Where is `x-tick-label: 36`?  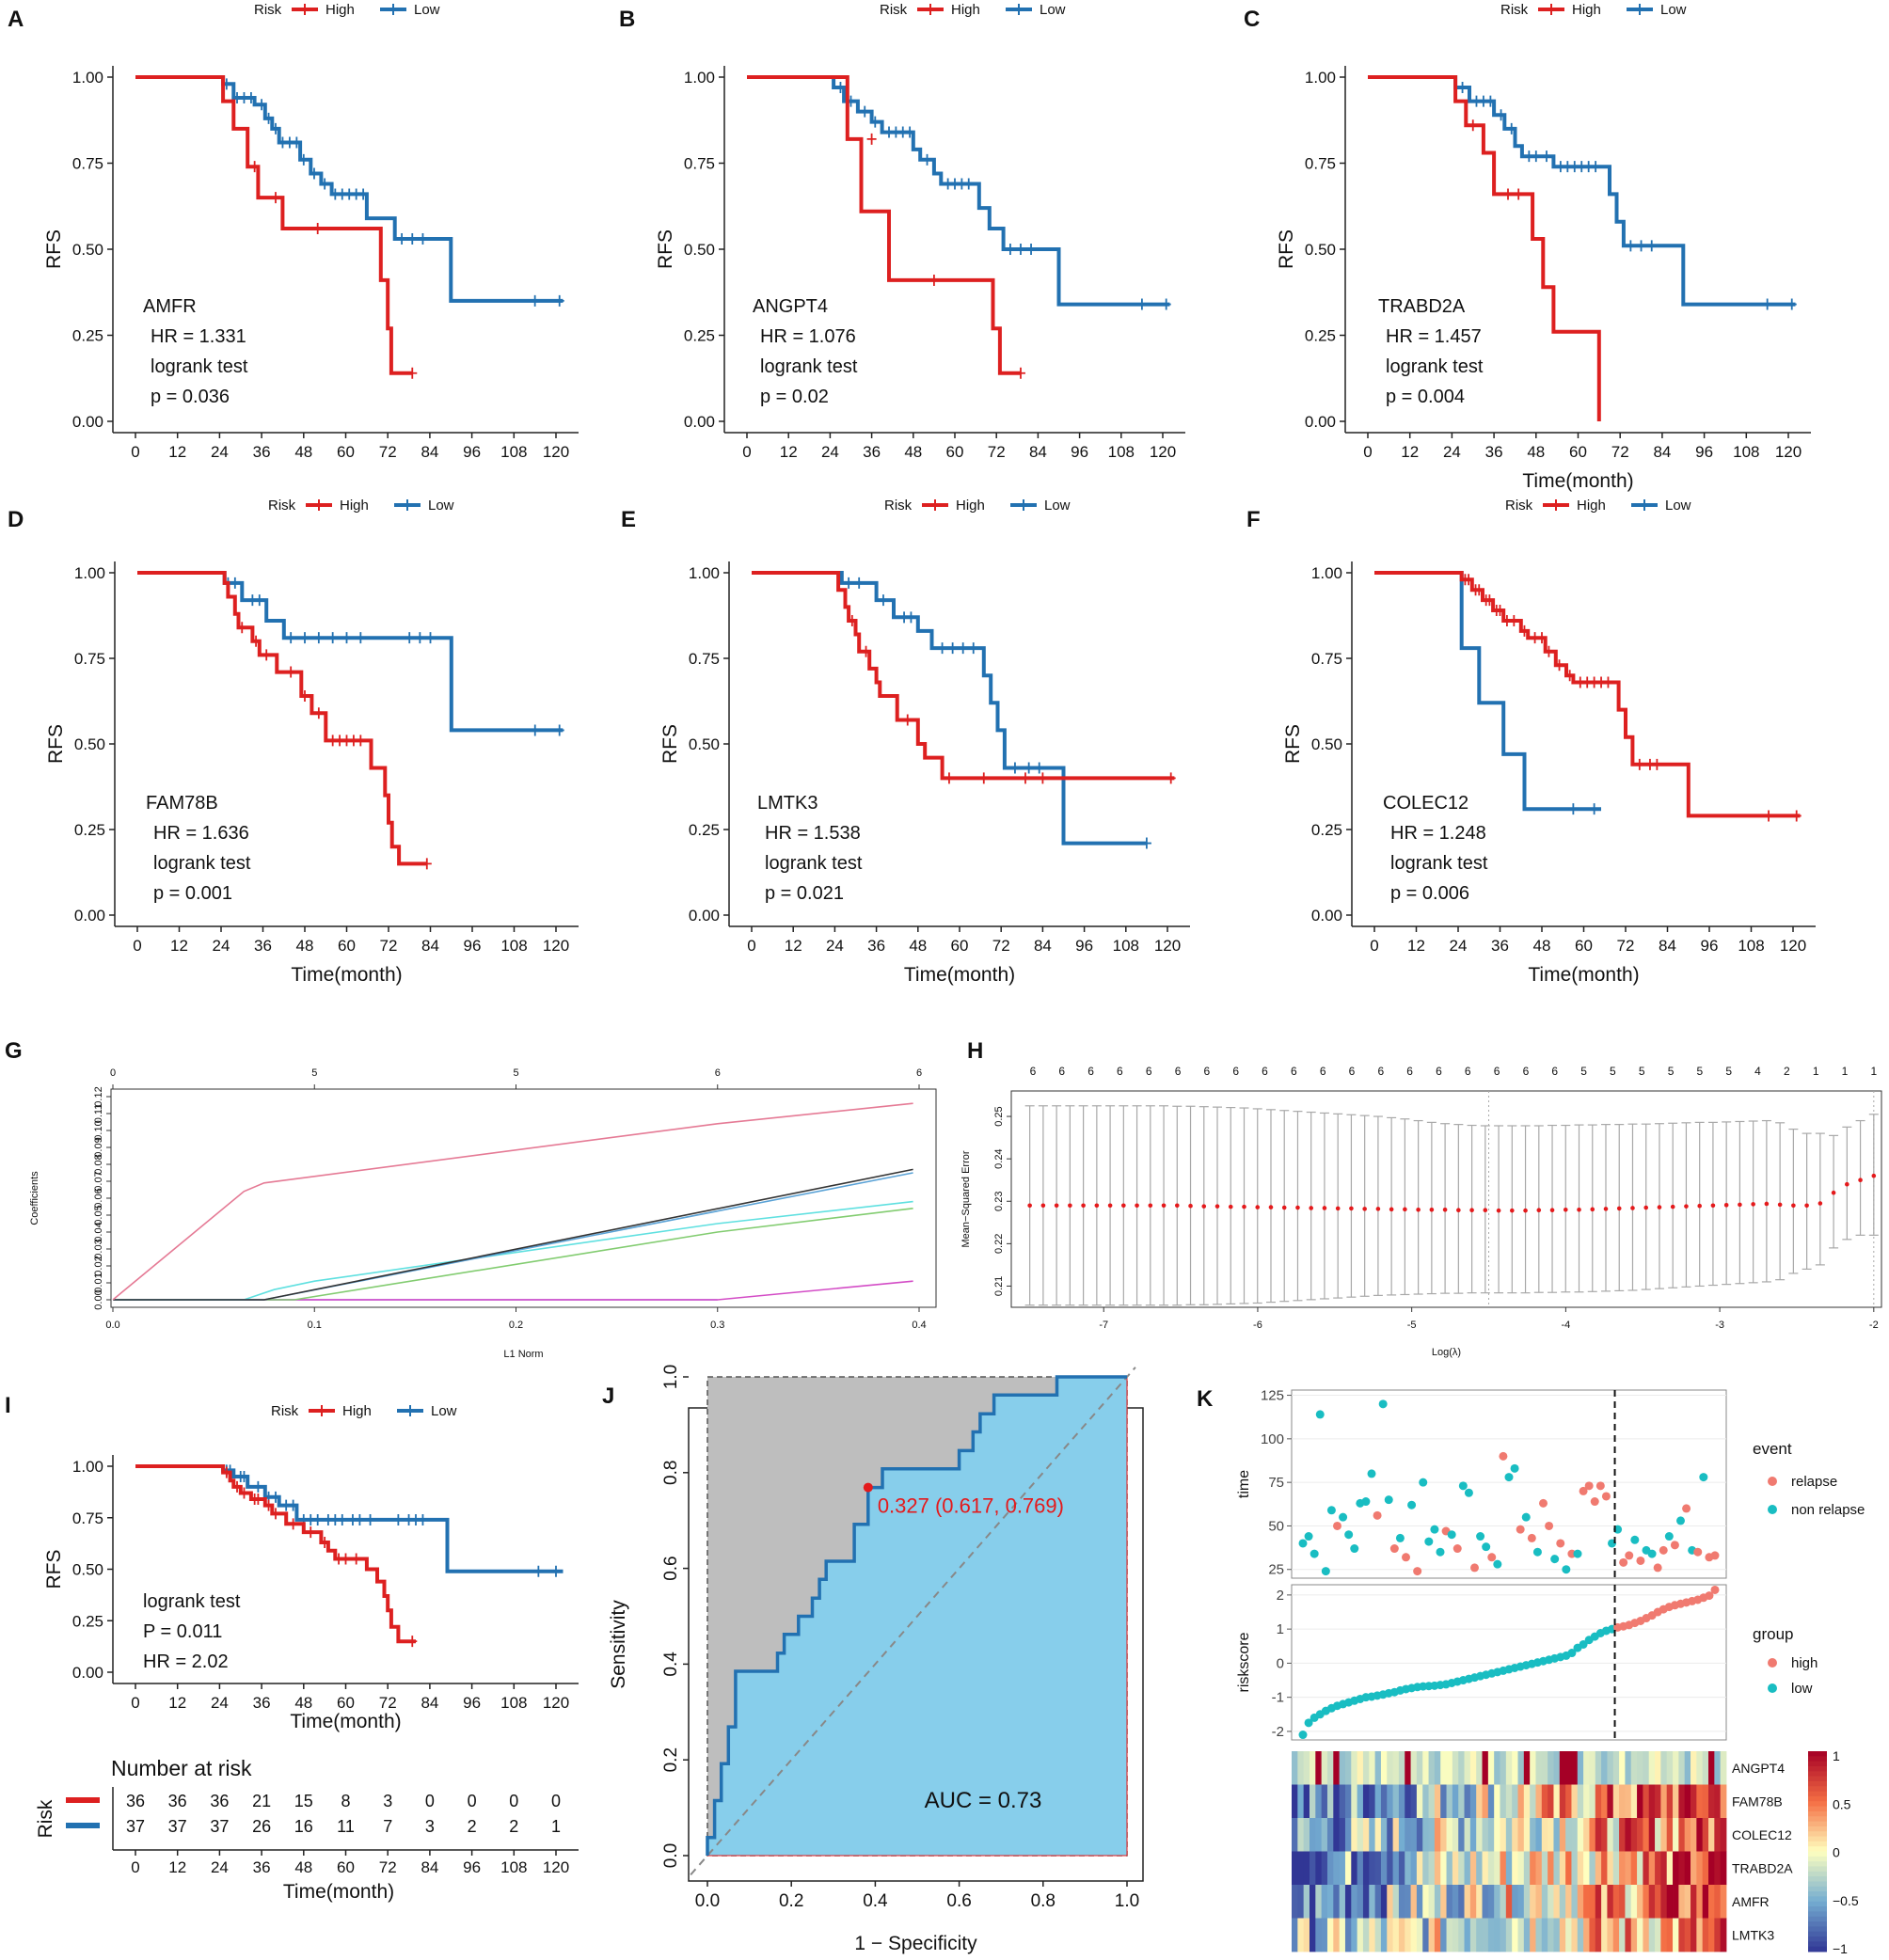
x-tick-label: 36 is located at coordinates (1500, 946).